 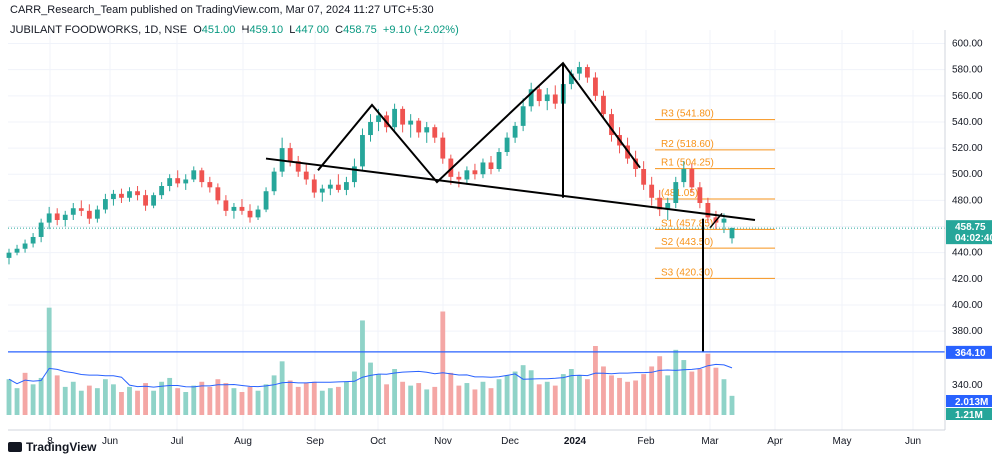 What do you see at coordinates (967, 305) in the screenshot?
I see `y-tick-label: 400.00` at bounding box center [967, 305].